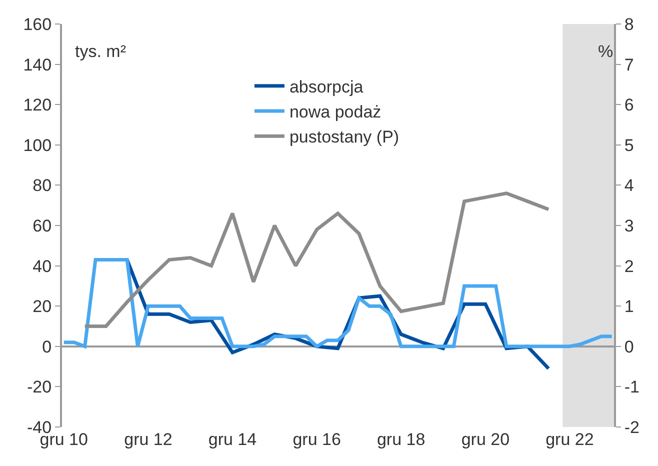 The height and width of the screenshot is (466, 658). Describe the element at coordinates (629, 145) in the screenshot. I see `y2-tick-label: 5` at that location.